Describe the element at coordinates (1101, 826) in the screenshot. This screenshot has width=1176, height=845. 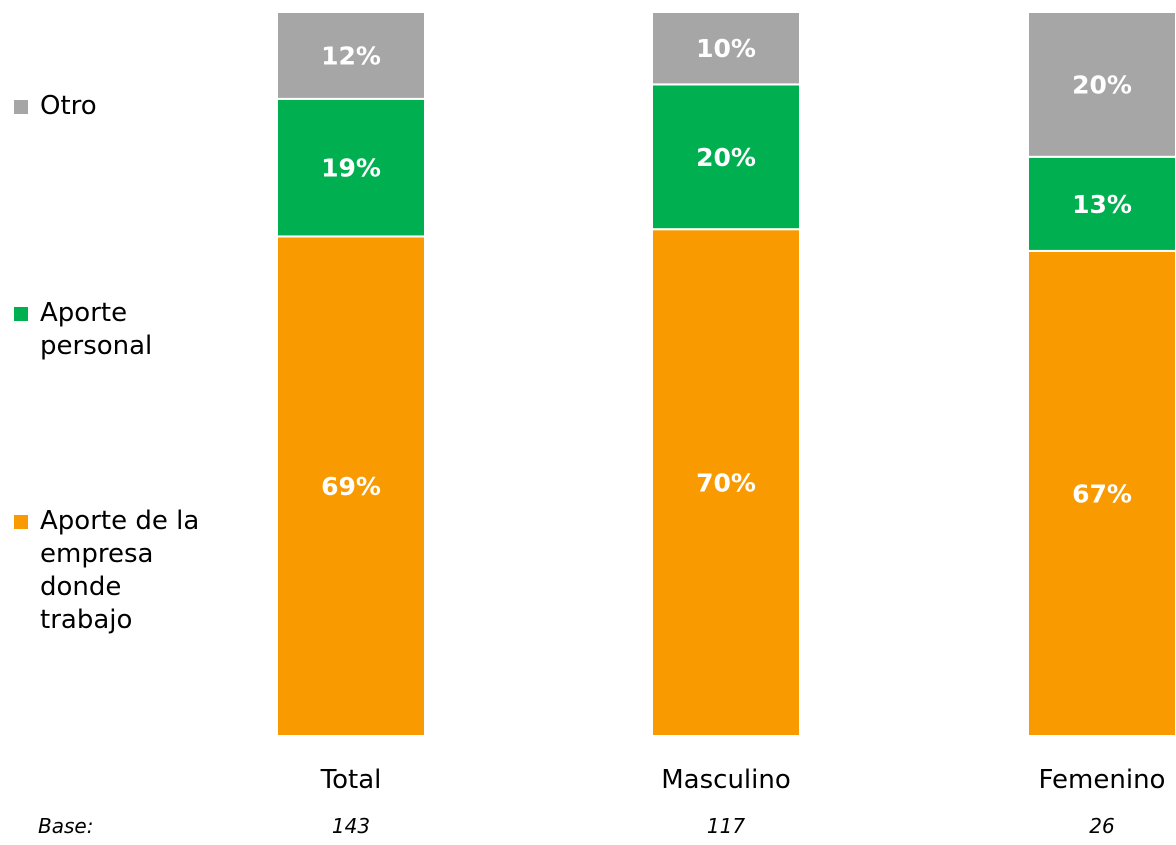
I see `base-value: 26` at that location.